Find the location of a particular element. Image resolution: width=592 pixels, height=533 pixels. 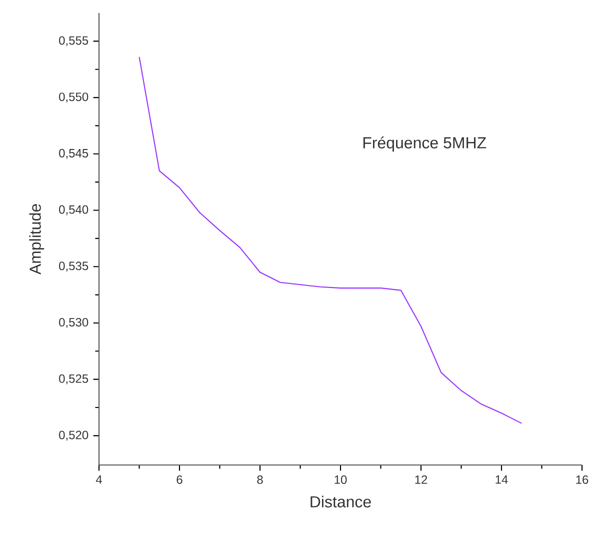

x-tick-label: 6 is located at coordinates (179, 479).